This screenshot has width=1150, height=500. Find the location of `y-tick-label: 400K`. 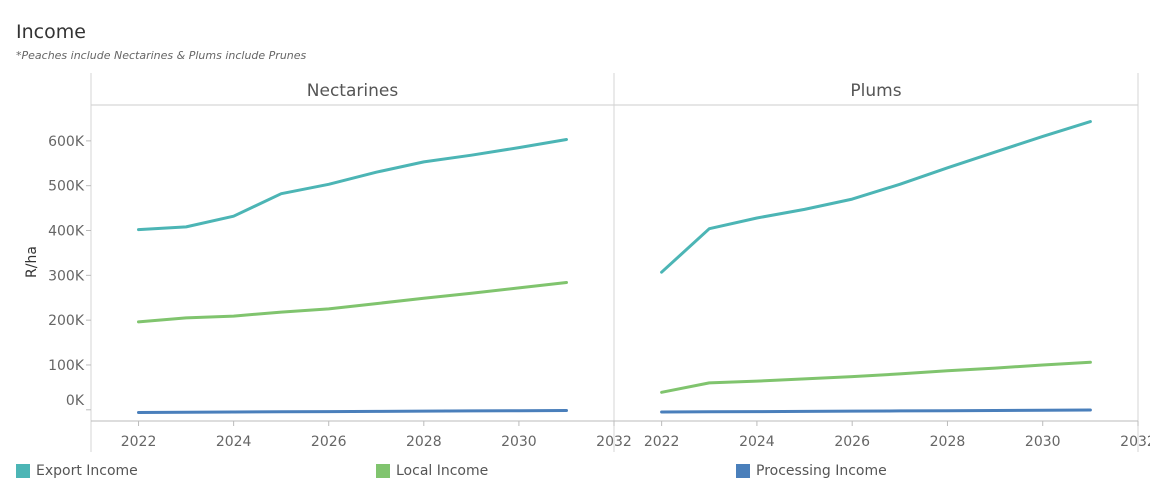

y-tick-label: 400K is located at coordinates (66, 232).